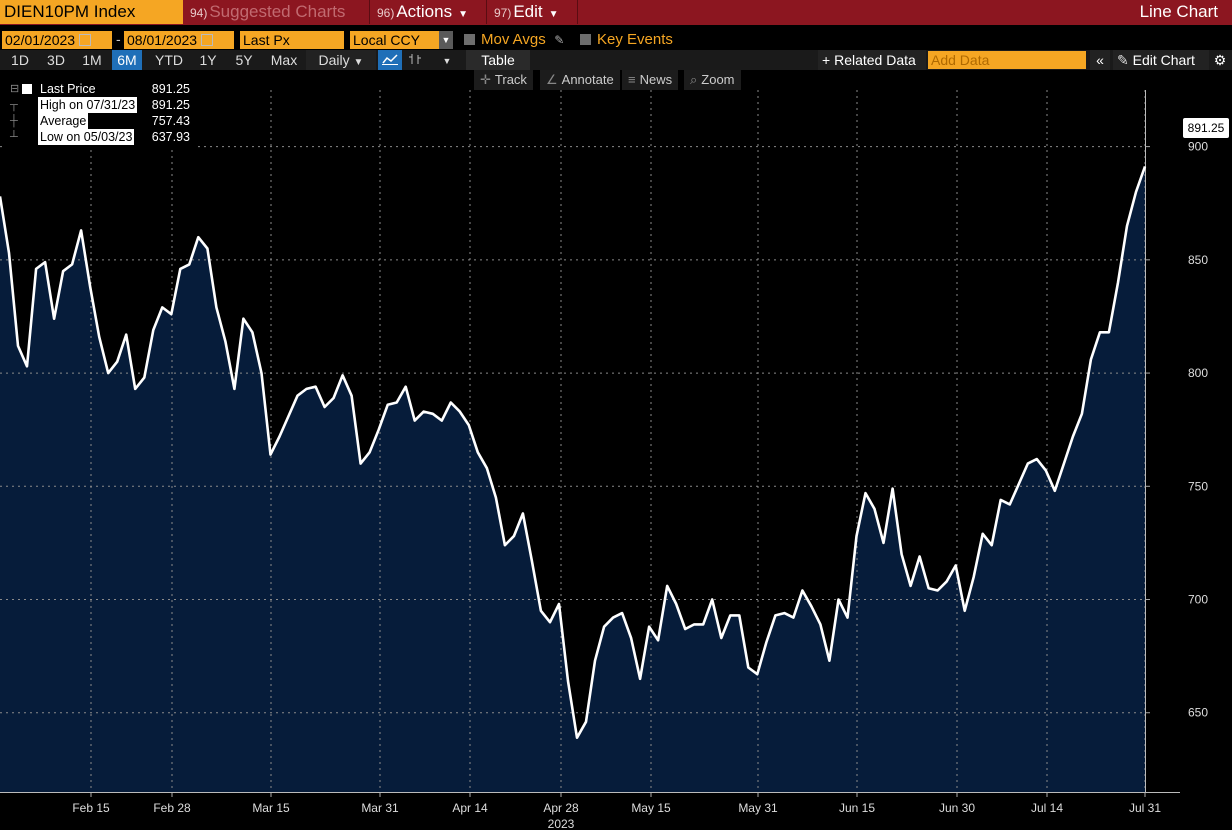  What do you see at coordinates (616, 12) in the screenshot?
I see `title-bar` at bounding box center [616, 12].